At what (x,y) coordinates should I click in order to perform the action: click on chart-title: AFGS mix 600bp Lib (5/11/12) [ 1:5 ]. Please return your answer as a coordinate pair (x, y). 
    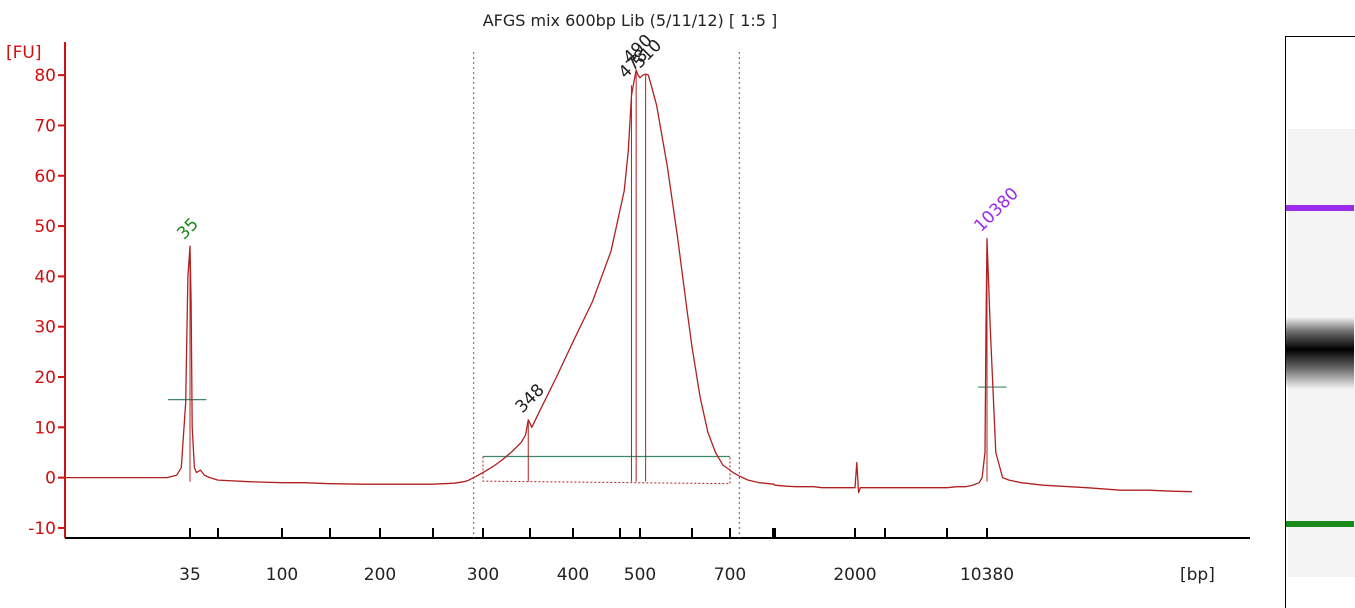
    Looking at the image, I should click on (630, 20).